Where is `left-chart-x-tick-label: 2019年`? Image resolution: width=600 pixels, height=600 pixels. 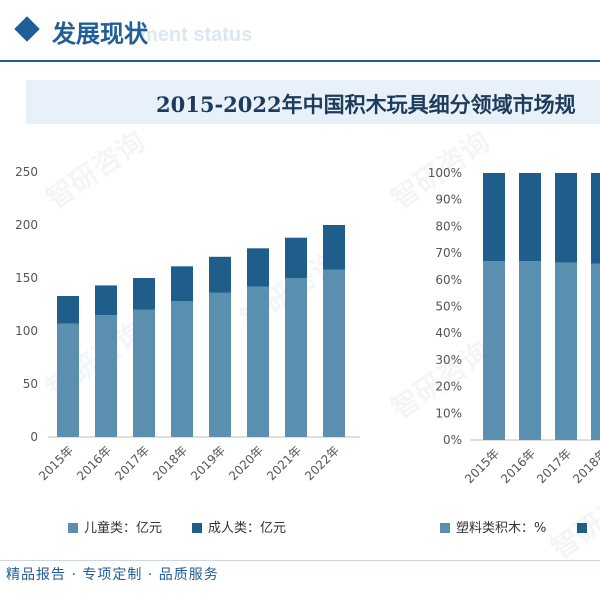
left-chart-x-tick-label: 2019年 is located at coordinates (208, 463).